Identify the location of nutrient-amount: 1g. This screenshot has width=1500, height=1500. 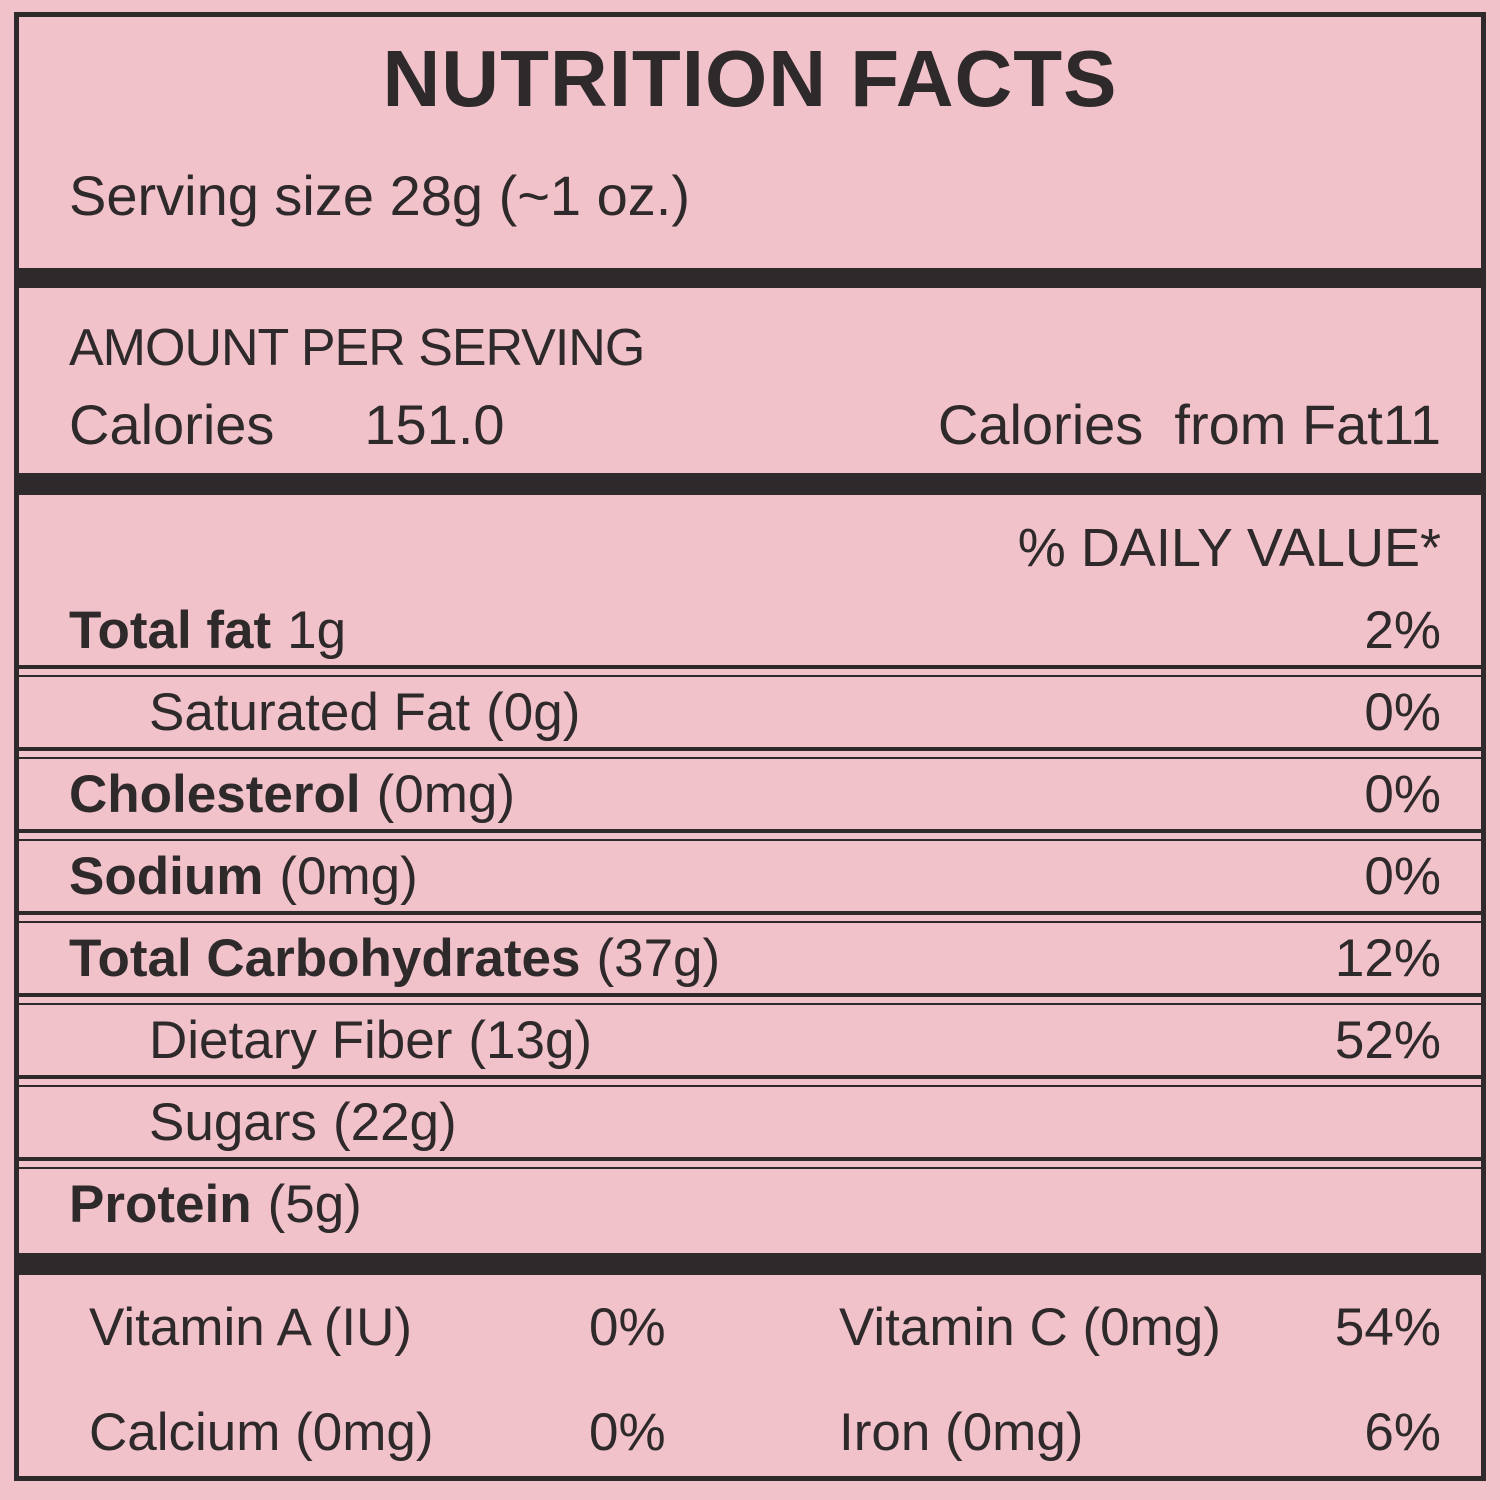
(317, 630).